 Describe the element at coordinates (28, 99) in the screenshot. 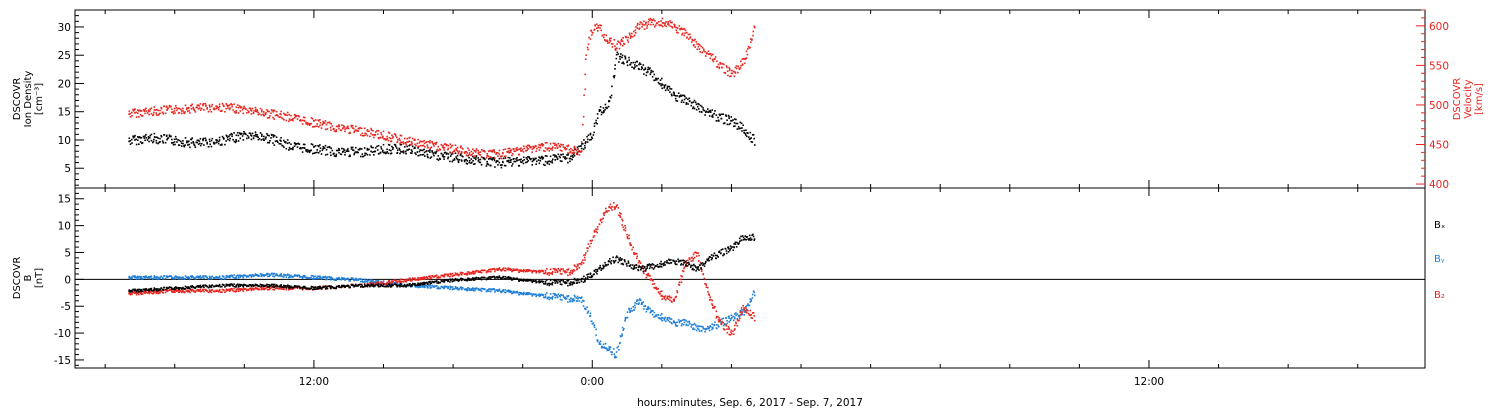

I see `density-axis-label: Ion Density` at that location.